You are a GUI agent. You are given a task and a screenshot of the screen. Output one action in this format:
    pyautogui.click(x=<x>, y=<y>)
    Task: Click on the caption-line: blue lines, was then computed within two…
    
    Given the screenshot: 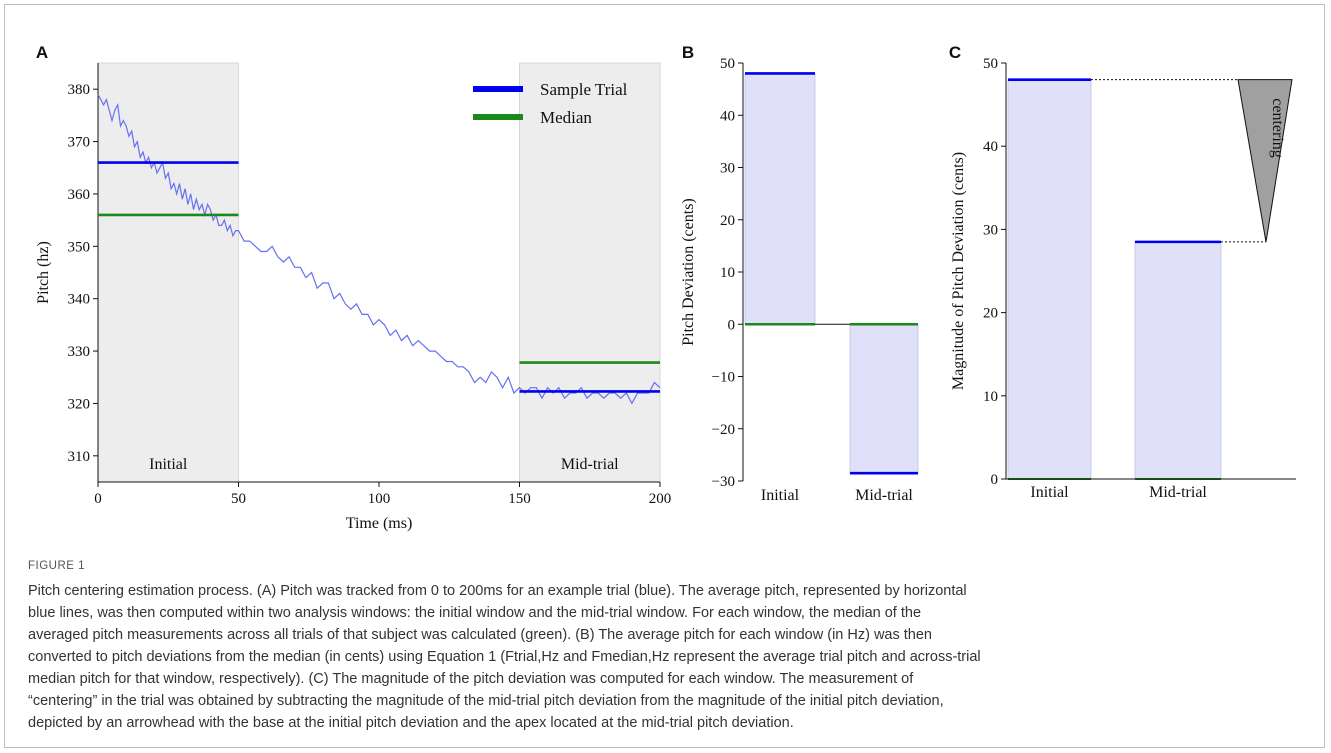 What is the action you would take?
    pyautogui.click(x=475, y=613)
    